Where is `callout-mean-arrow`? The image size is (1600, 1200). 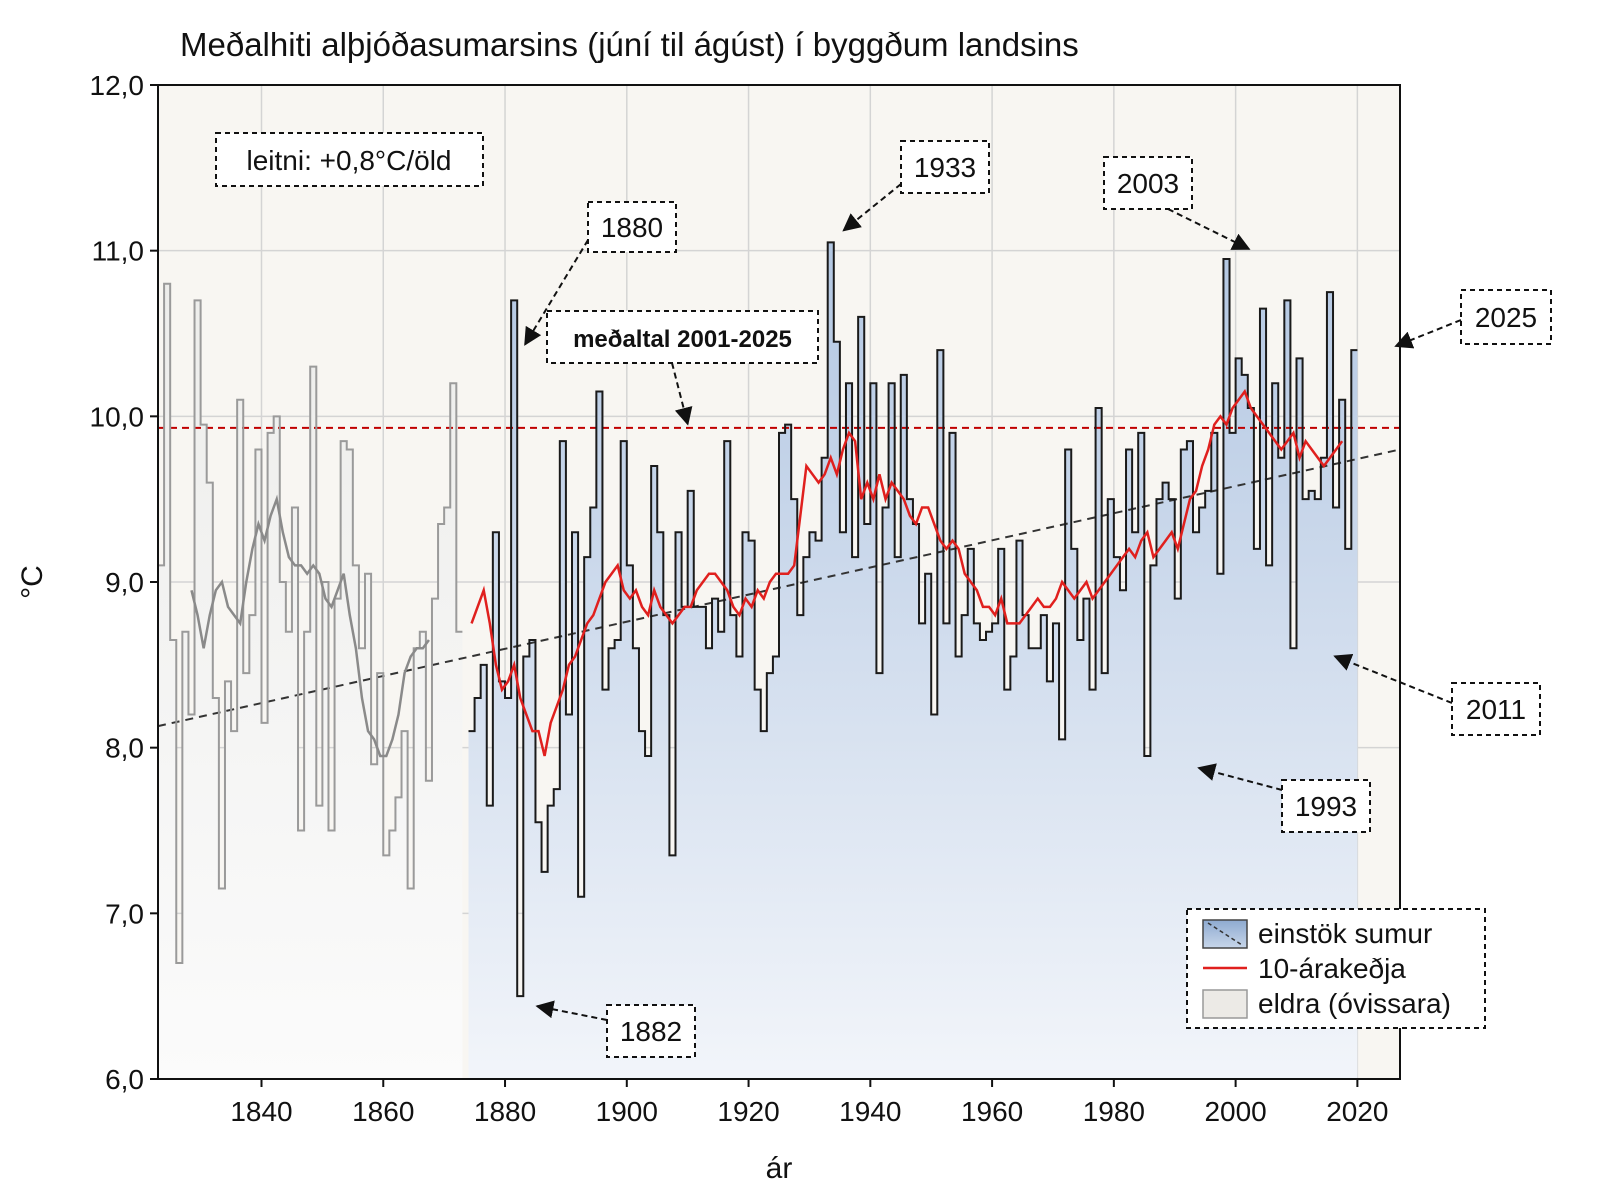
callout-mean-arrow is located at coordinates (682, 394).